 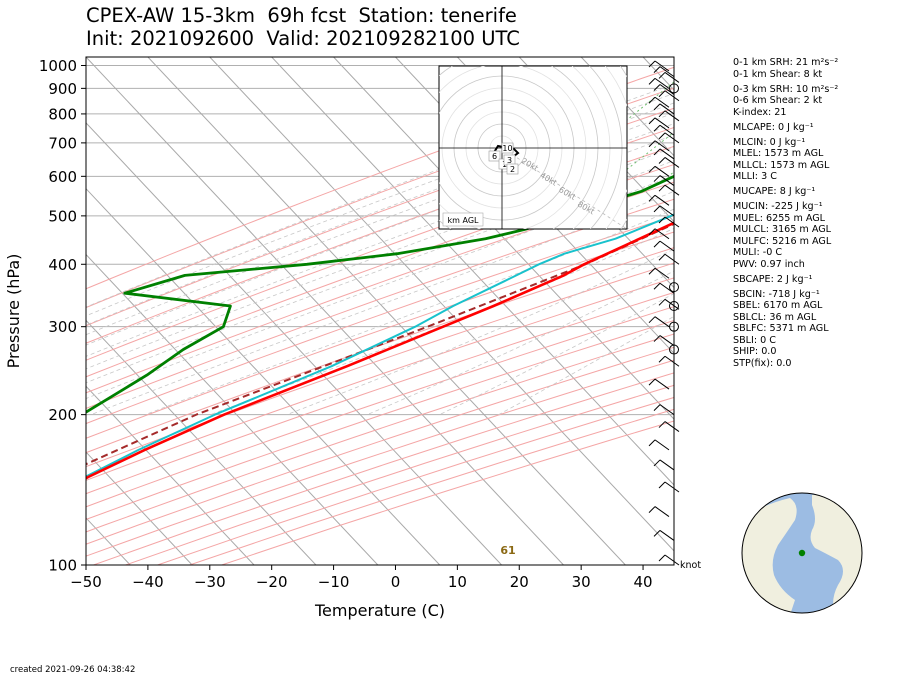 What do you see at coordinates (62, 216) in the screenshot?
I see `y-tick-label: 500` at bounding box center [62, 216].